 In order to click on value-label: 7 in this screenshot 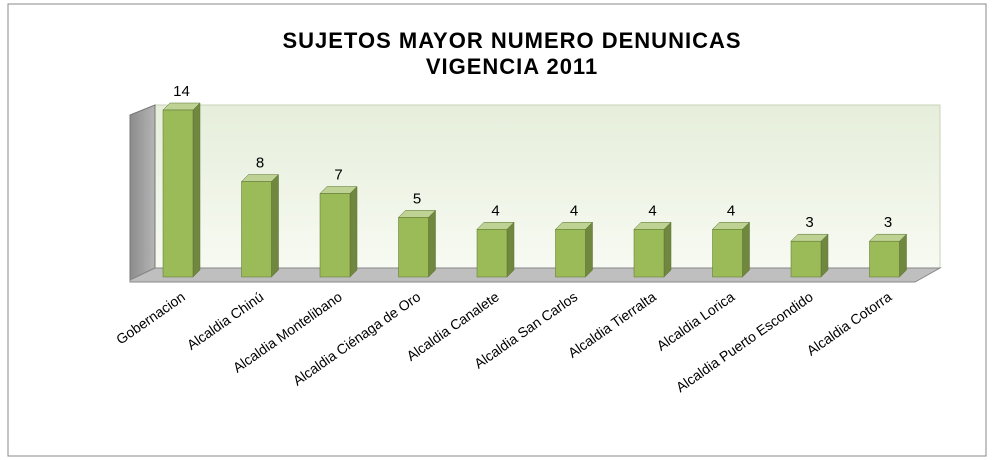, I will do `click(338, 174)`.